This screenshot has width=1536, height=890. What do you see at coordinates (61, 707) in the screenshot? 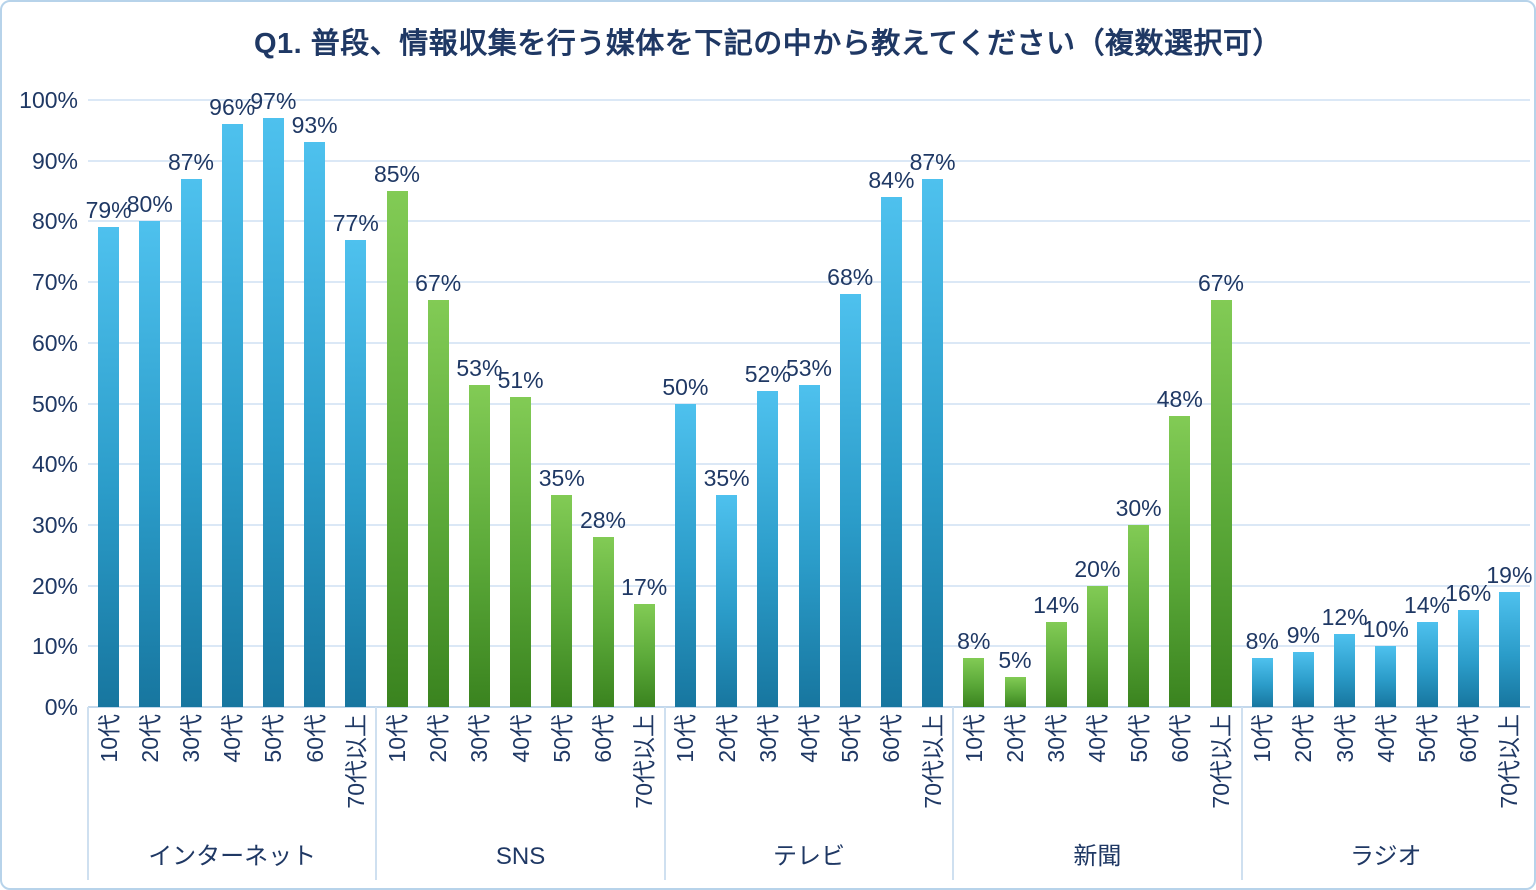
I see `y-axis-tick-label: 0%` at bounding box center [61, 707].